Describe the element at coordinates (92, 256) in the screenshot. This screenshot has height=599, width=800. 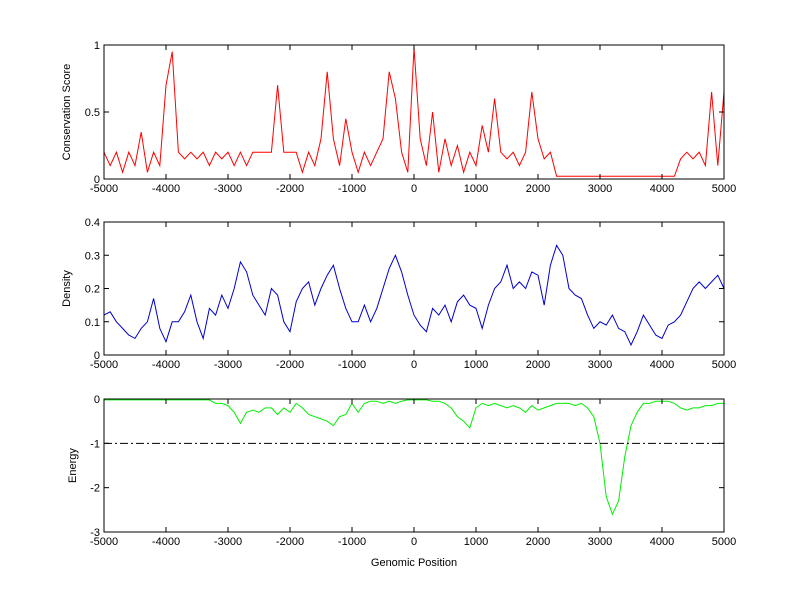
I see `y-tick-label: 0.3` at that location.